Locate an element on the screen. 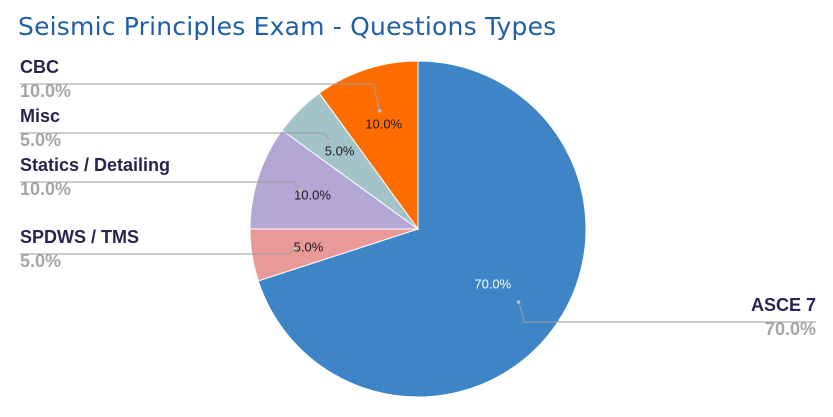 This screenshot has height=417, width=833. callout-name-spdws-tms: SPDWS / TMS is located at coordinates (79, 237).